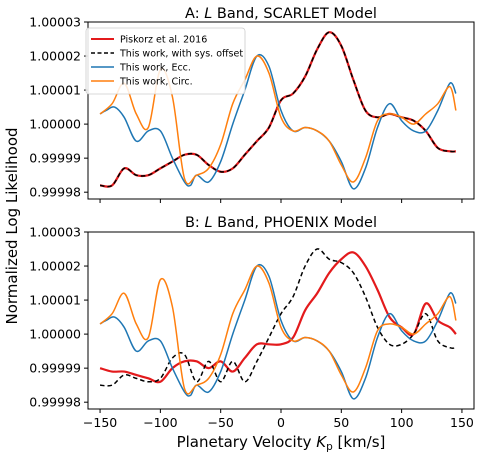 The width and height of the screenshot is (482, 458). What do you see at coordinates (55, 266) in the screenshot?
I see `panel-b-y-tick-label: 1.00002` at bounding box center [55, 266].